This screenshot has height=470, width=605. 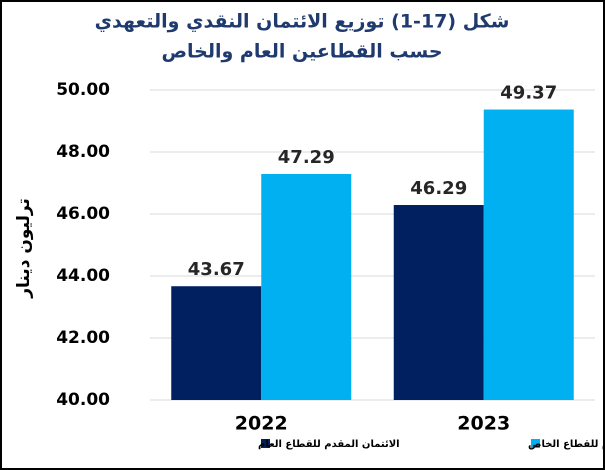 What do you see at coordinates (83, 152) in the screenshot?
I see `y-tick-label: 48.00` at bounding box center [83, 152].